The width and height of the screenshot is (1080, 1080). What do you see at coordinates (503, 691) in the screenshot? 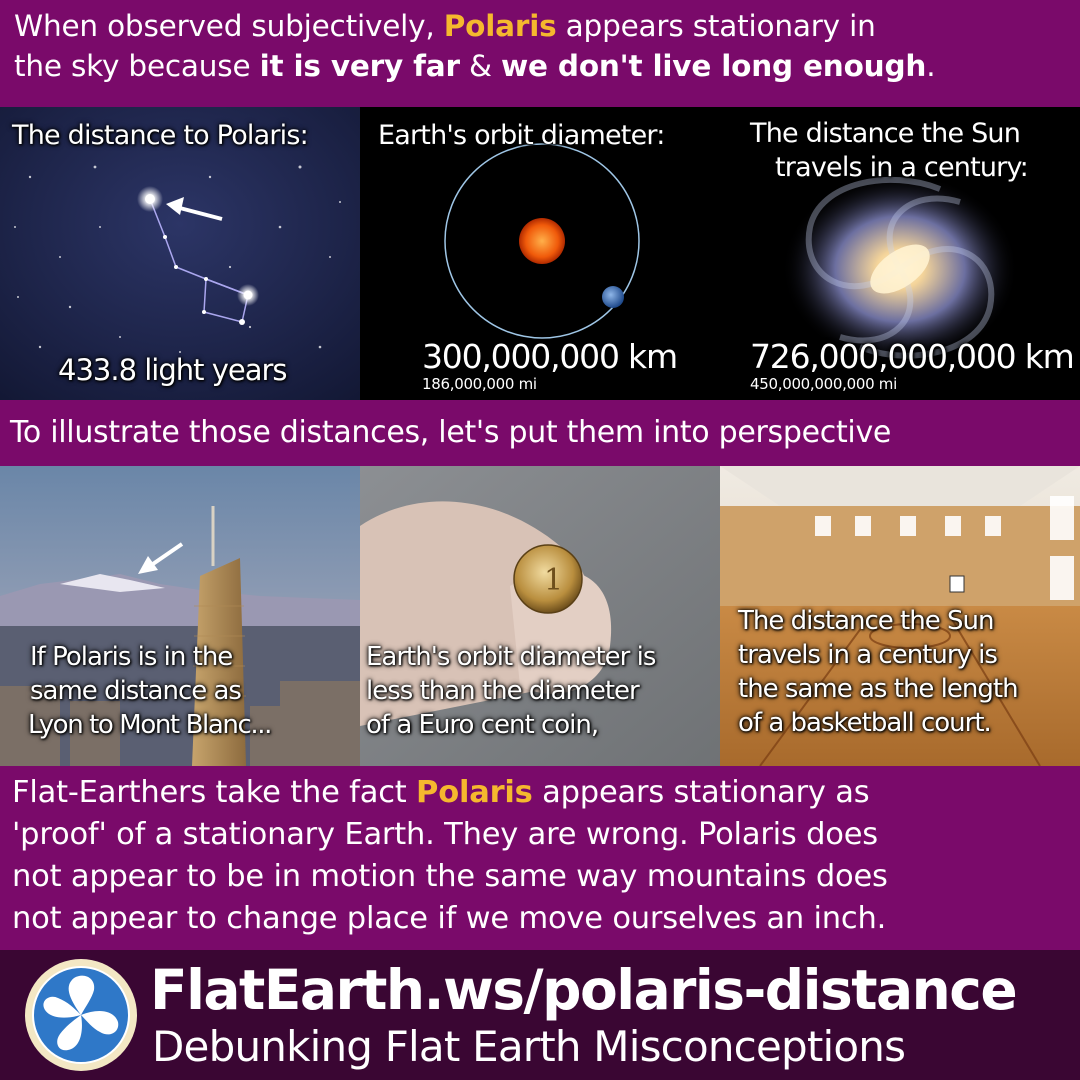
I see `caption-line-2: less than the diameter` at bounding box center [503, 691].